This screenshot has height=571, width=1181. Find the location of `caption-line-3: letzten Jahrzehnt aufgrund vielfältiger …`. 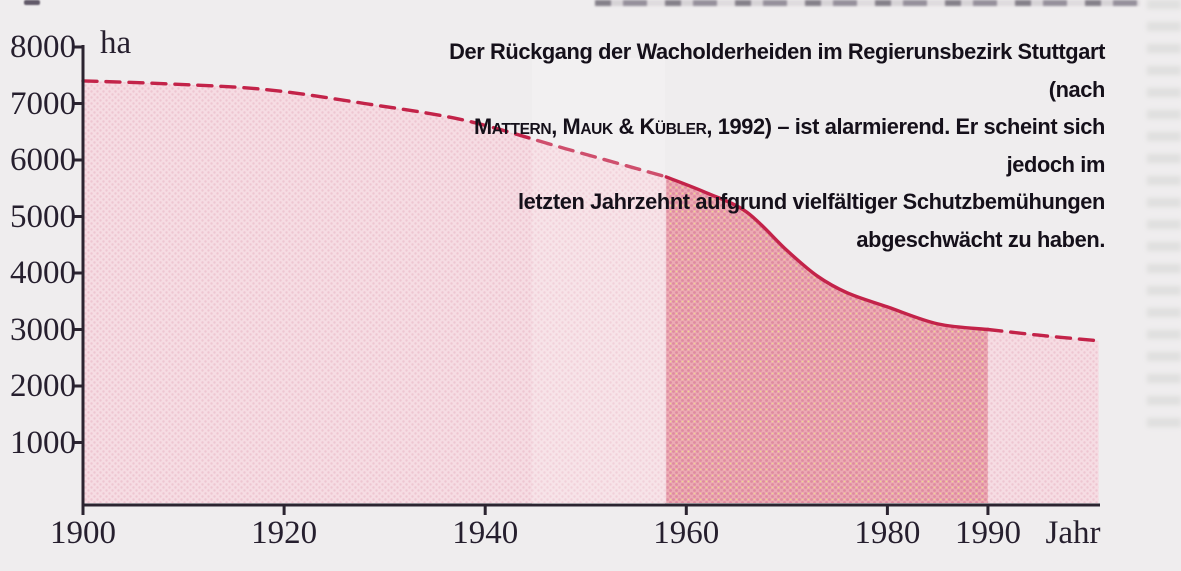

caption-line-3: letzten Jahrzehnt aufgrund vielfältiger … is located at coordinates (811, 201).